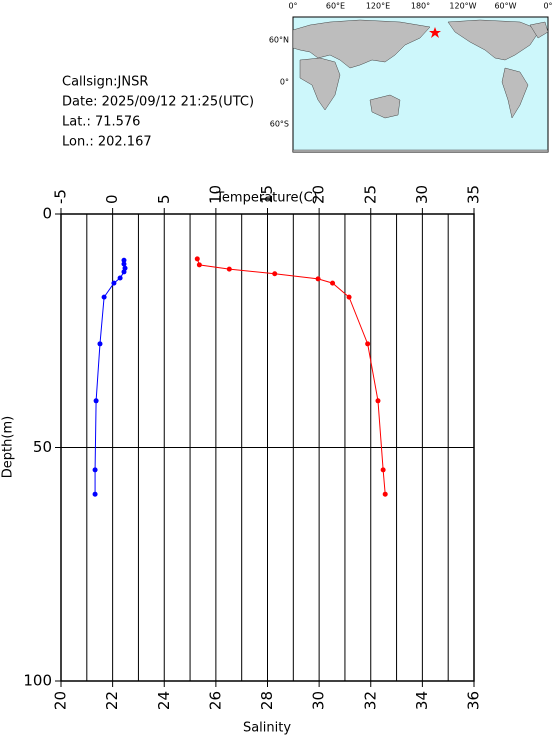 This screenshot has width=553, height=736. Describe the element at coordinates (215, 194) in the screenshot. I see `x2-tick-label: 10` at that location.